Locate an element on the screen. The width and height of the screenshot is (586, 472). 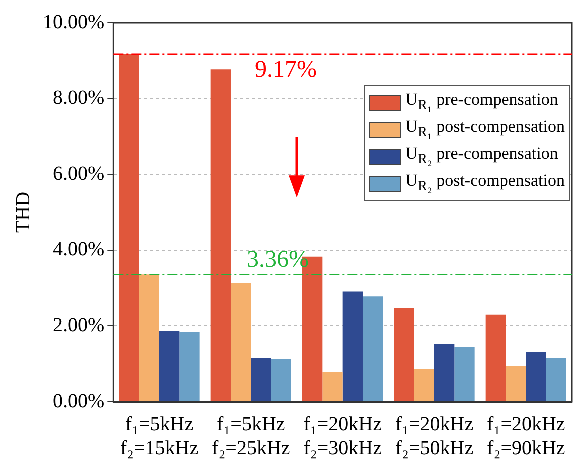
legend-label: U$_{R₂}$ post-compensation is located at coordinates (485, 183).